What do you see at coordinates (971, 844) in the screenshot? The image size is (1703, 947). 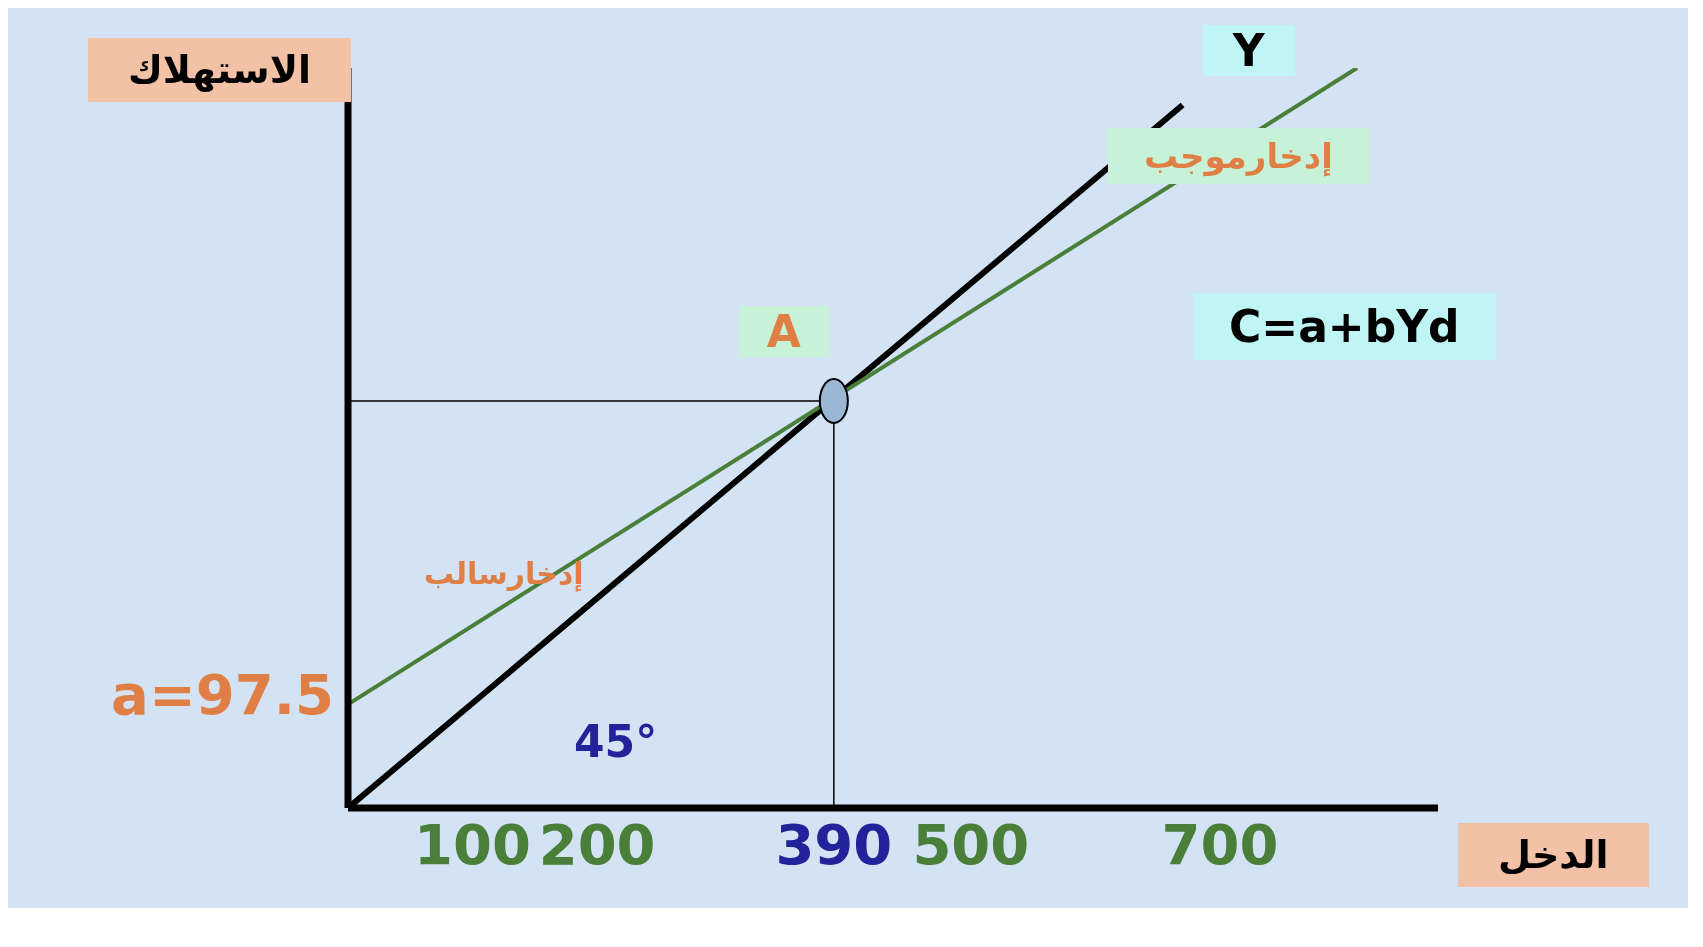 I see `x-tick-label: 500` at bounding box center [971, 844].